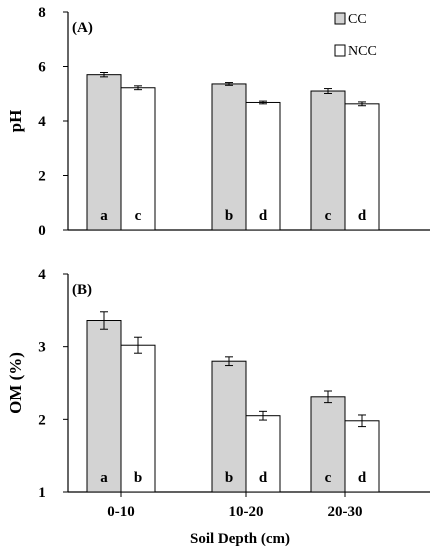 Image resolution: width=437 pixels, height=550 pixels. What do you see at coordinates (355, 35) in the screenshot?
I see `legend: CC NCC` at bounding box center [355, 35].